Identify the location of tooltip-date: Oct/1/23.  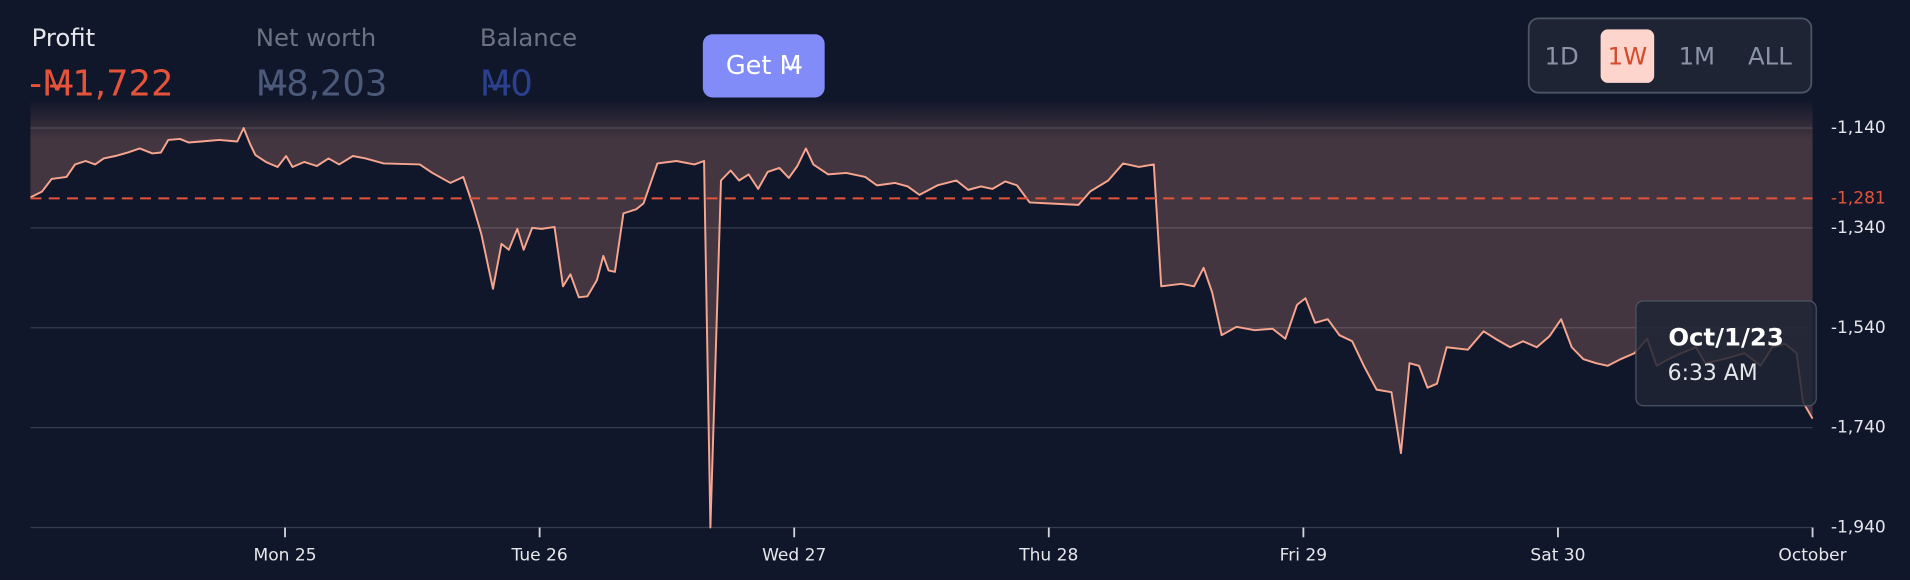
(1725, 337).